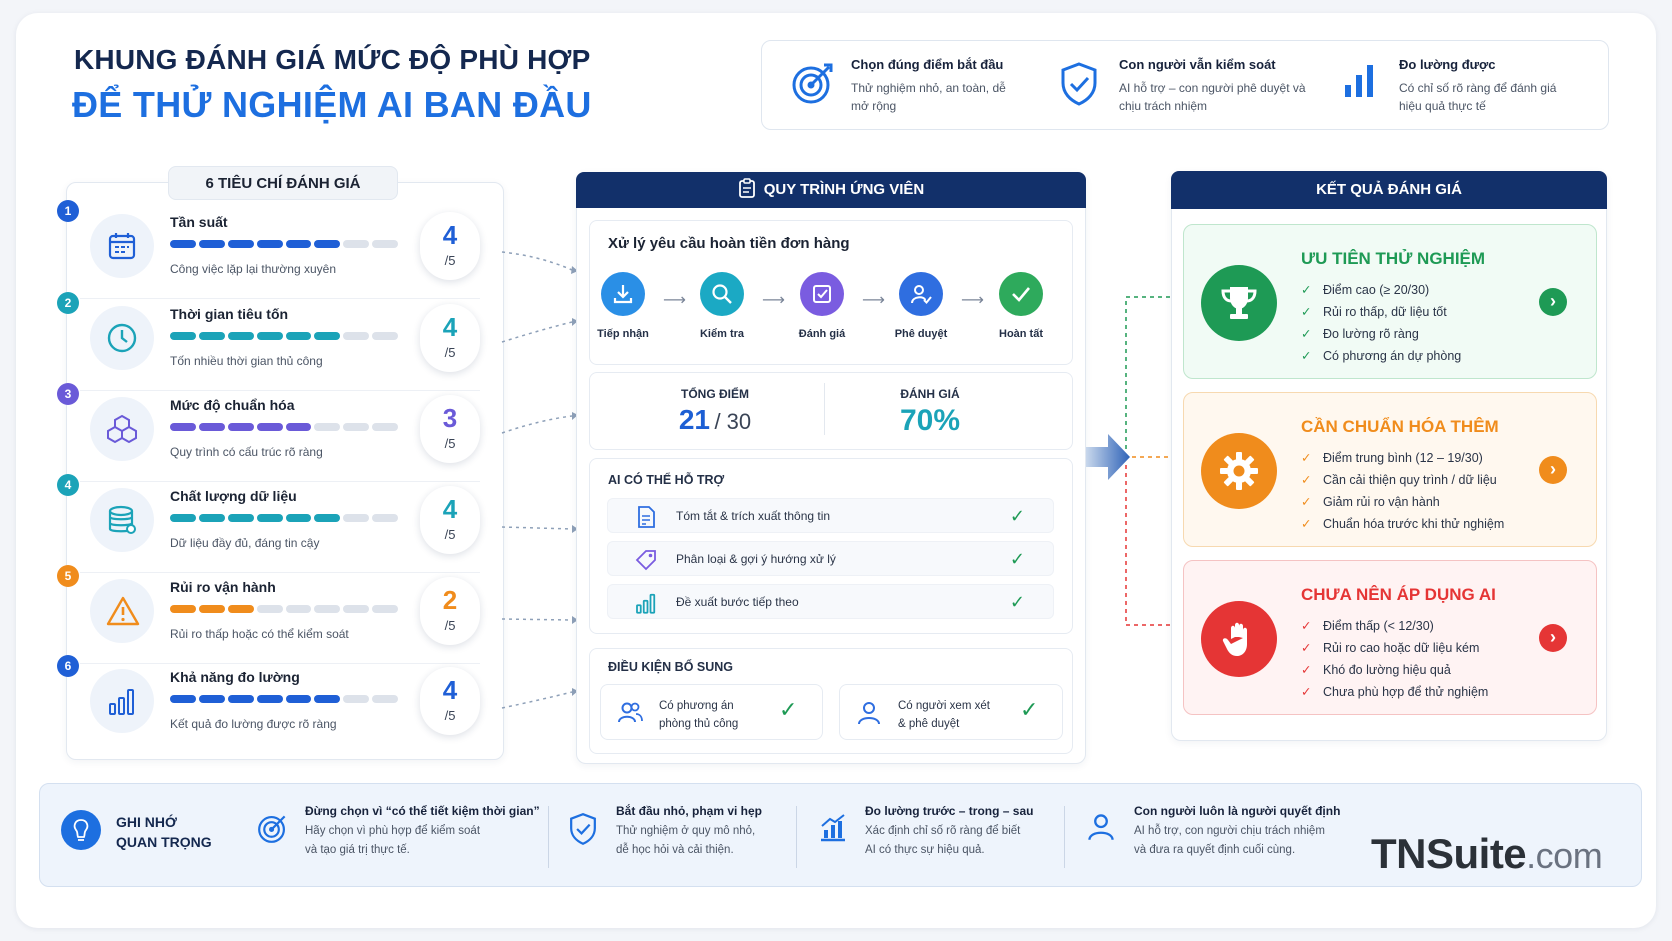 This screenshot has height=941, width=1672. Describe the element at coordinates (630, 712) in the screenshot. I see `users-icon` at that location.